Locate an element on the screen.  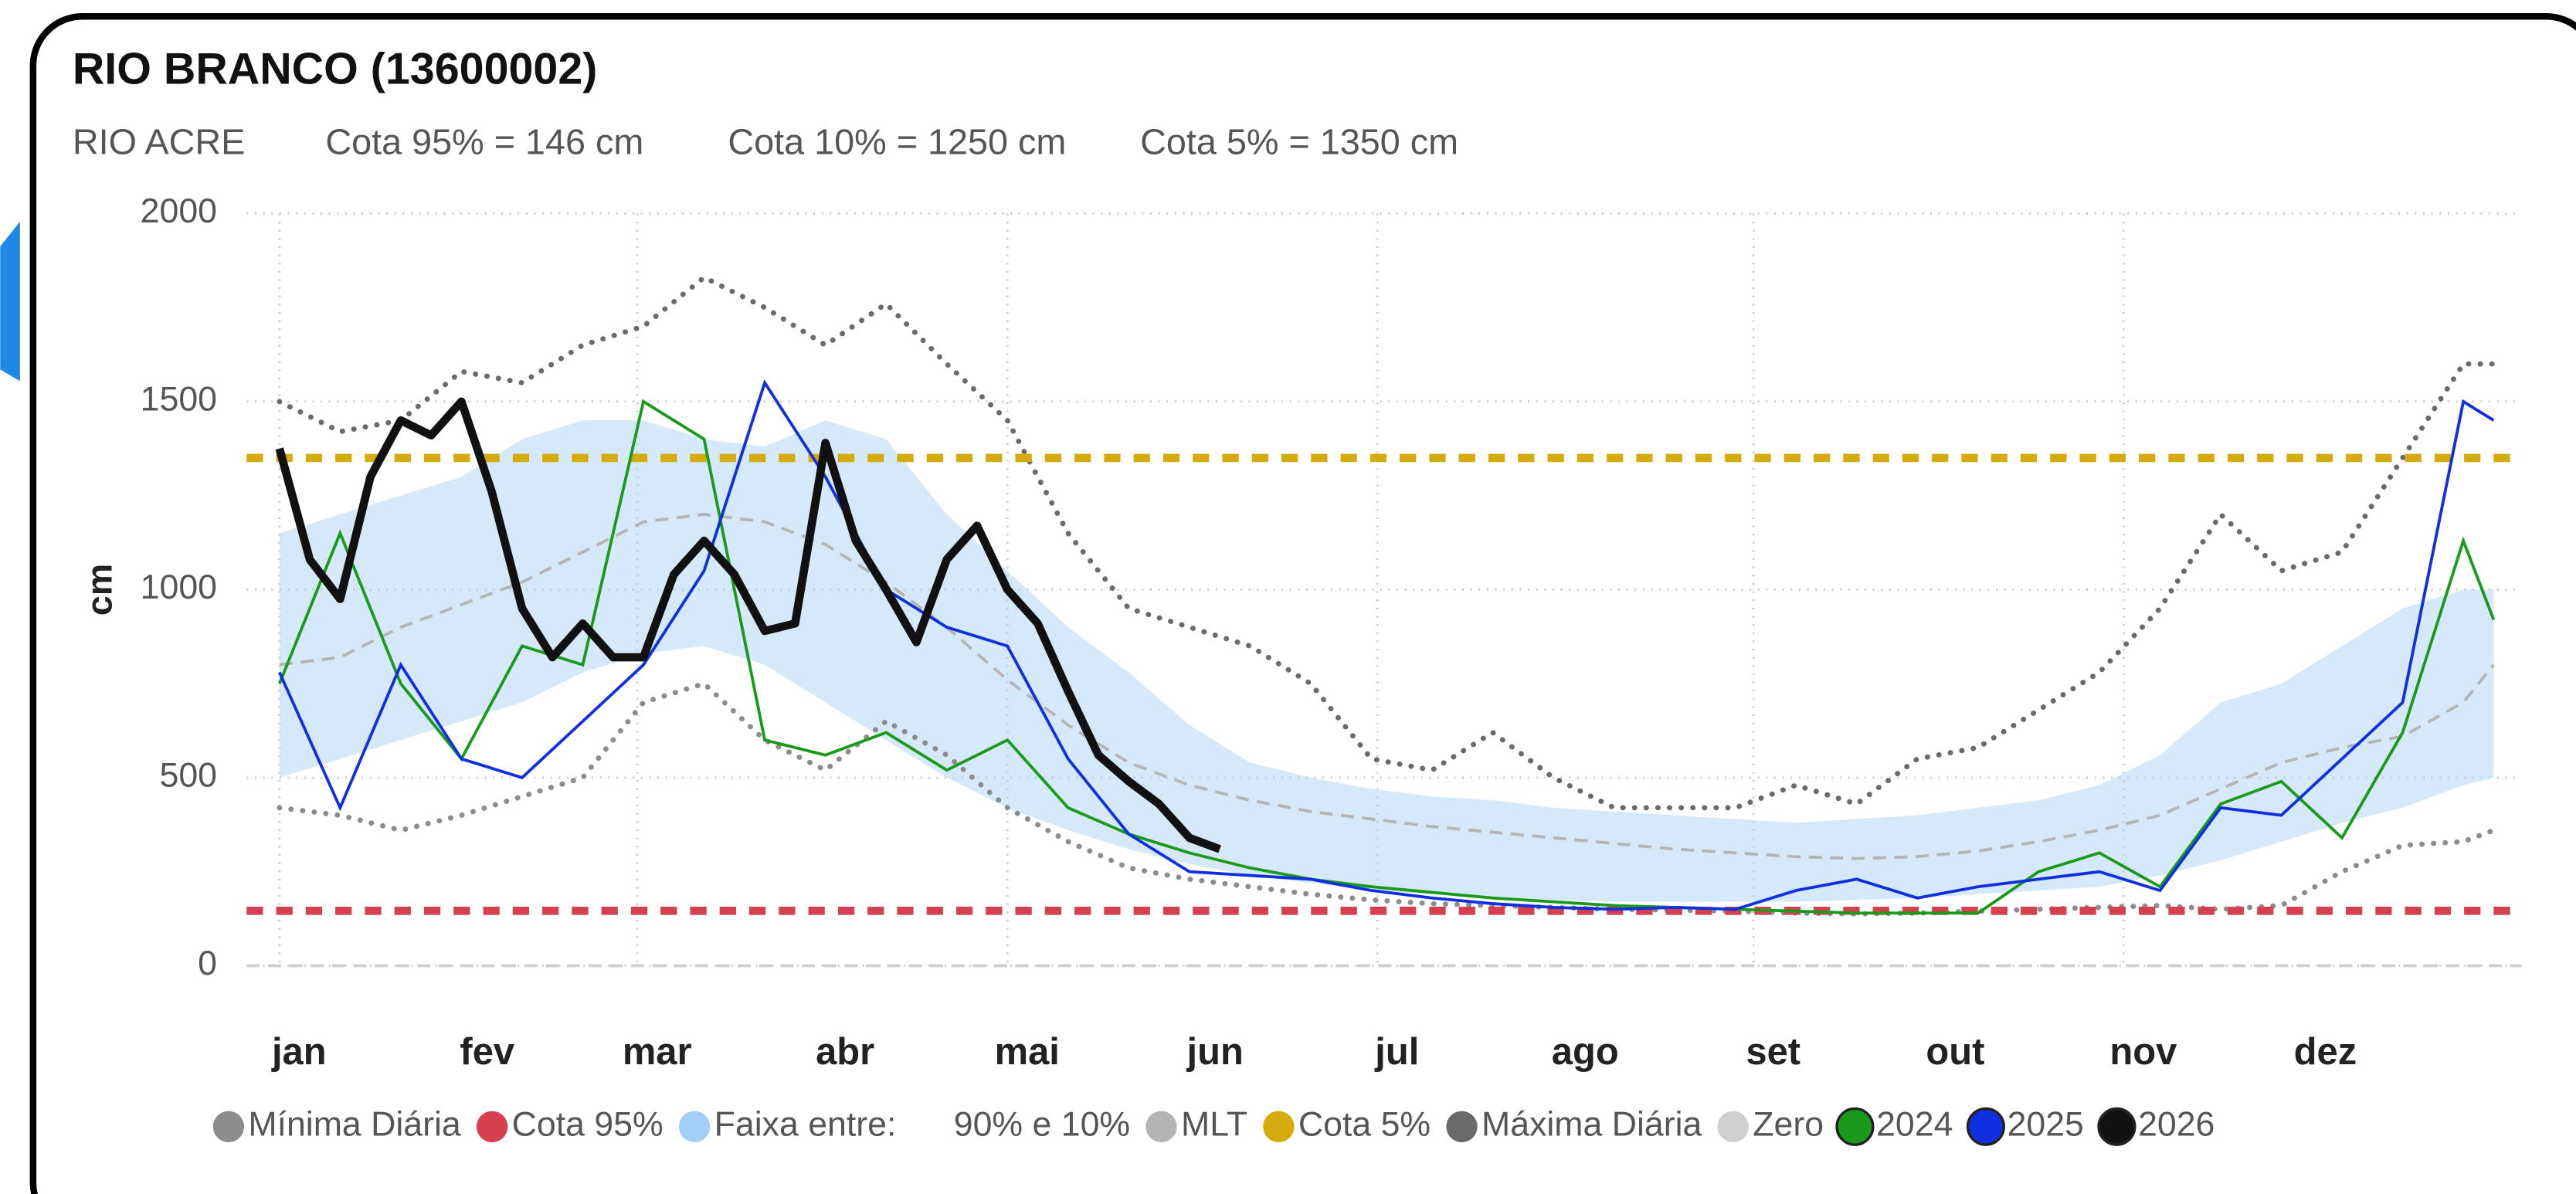
side-tab is located at coordinates (10, 302).